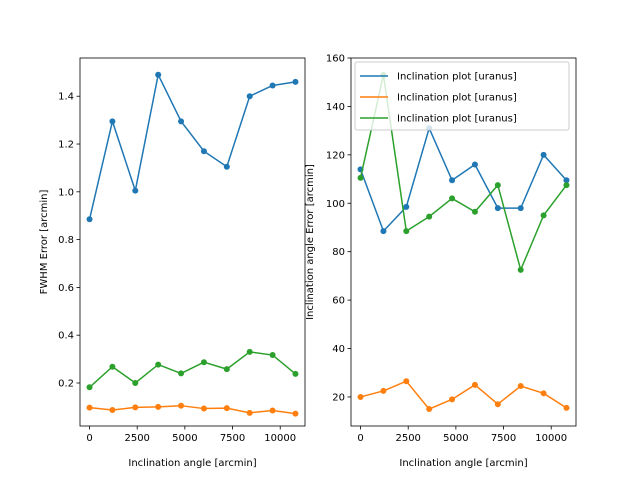 Image resolution: width=640 pixels, height=480 pixels. I want to click on chart1-legend-box, so click(462, 96).